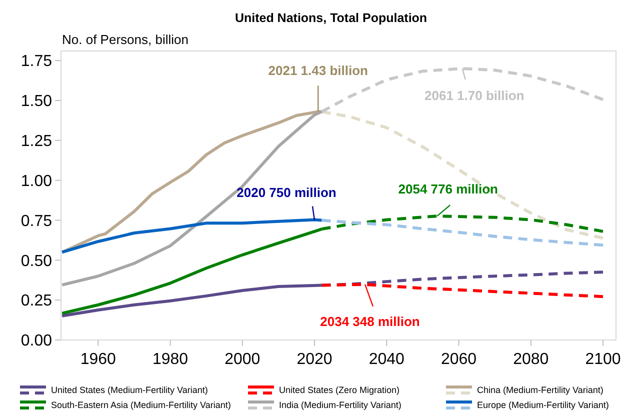 The width and height of the screenshot is (622, 416). Describe the element at coordinates (129, 390) in the screenshot. I see `legend-label: United States (Medium-Fertility Variant)` at that location.